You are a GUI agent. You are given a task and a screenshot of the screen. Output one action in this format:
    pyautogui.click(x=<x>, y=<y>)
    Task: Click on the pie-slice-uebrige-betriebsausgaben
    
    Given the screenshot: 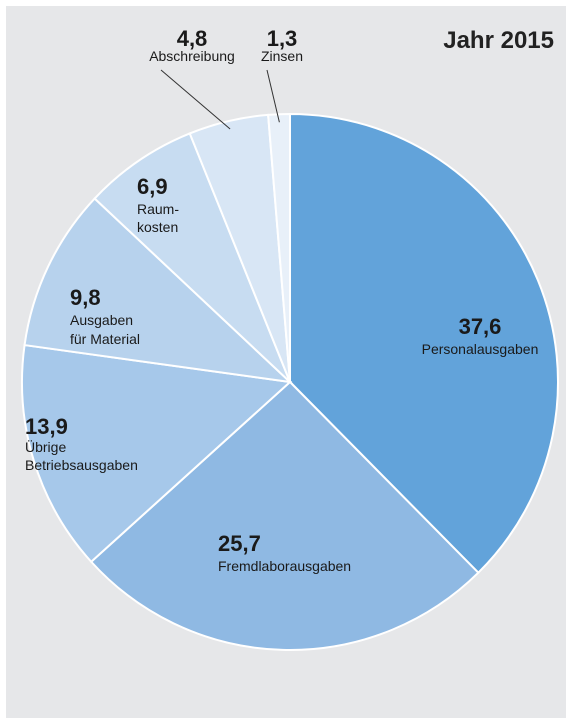 What is the action you would take?
    pyautogui.click(x=157, y=453)
    